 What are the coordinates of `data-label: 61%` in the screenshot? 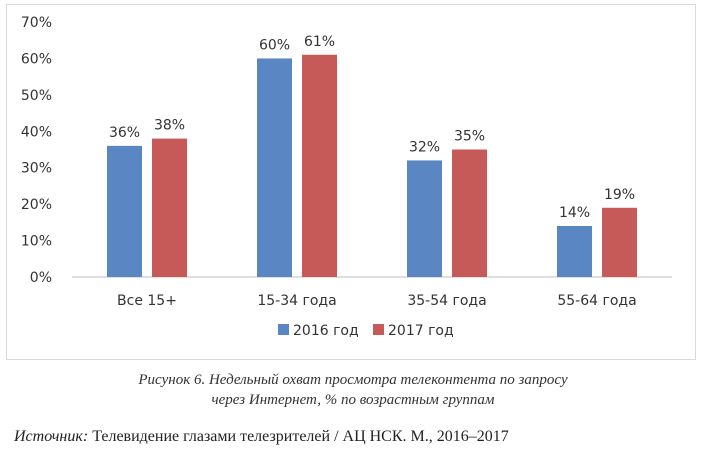 It's located at (319, 42).